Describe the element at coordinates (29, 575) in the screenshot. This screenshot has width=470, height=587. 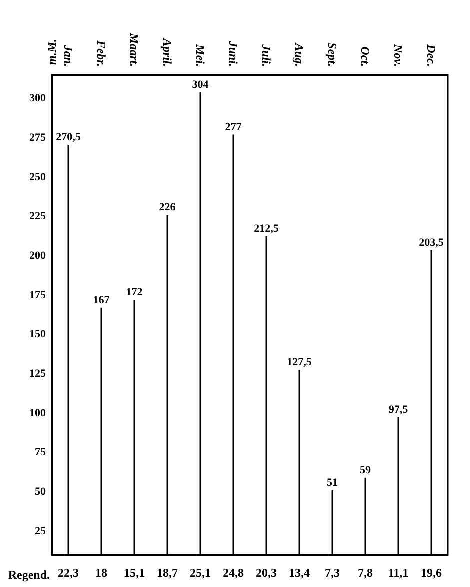
I see `text: Regend.` at that location.